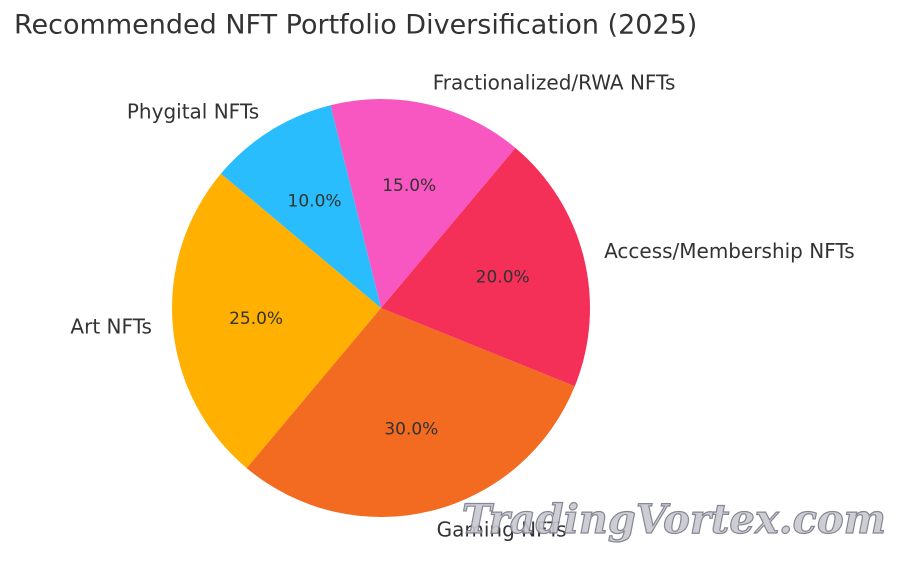 This screenshot has width=900, height=566. What do you see at coordinates (554, 82) in the screenshot?
I see `slice-label: Fractionalized/RWA NFTs` at bounding box center [554, 82].